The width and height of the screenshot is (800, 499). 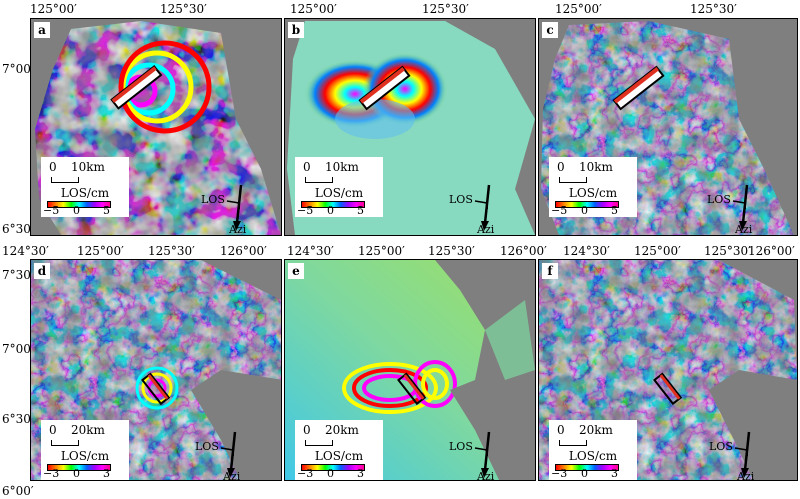 I want to click on panel-a: a 0 10km LOS/cm −5 0 5 LOS Azi, so click(x=156, y=127).